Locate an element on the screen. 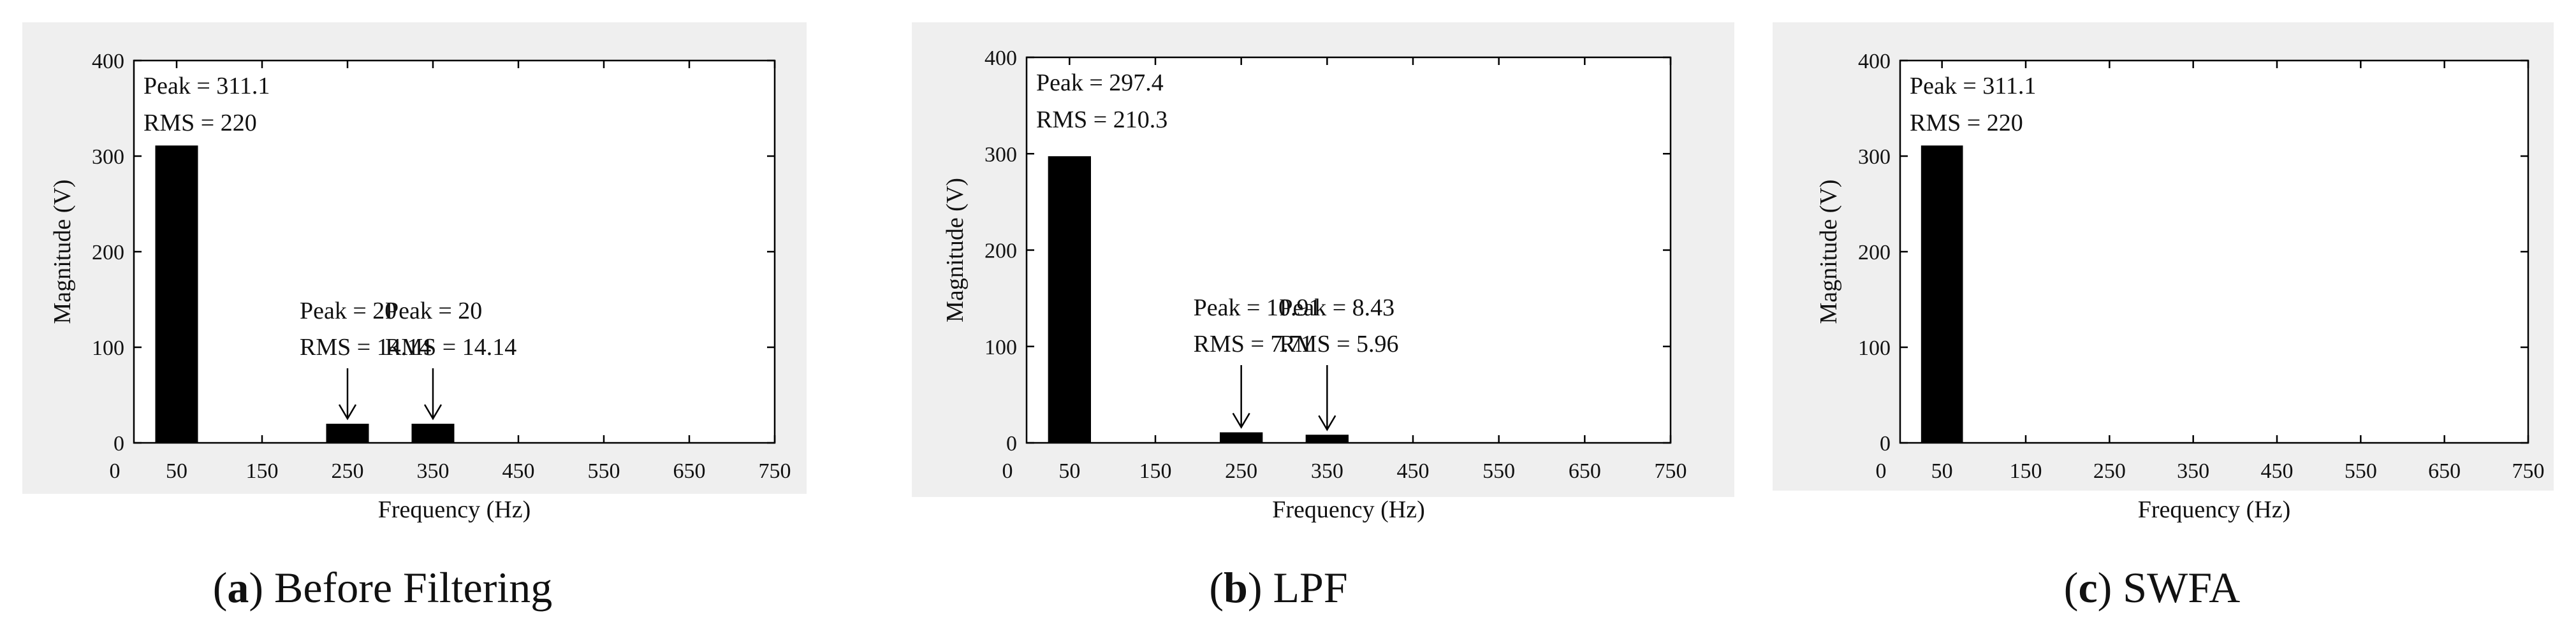 This screenshot has height=634, width=2576. annotation-peak: Peak = 8.43 is located at coordinates (1336, 307).